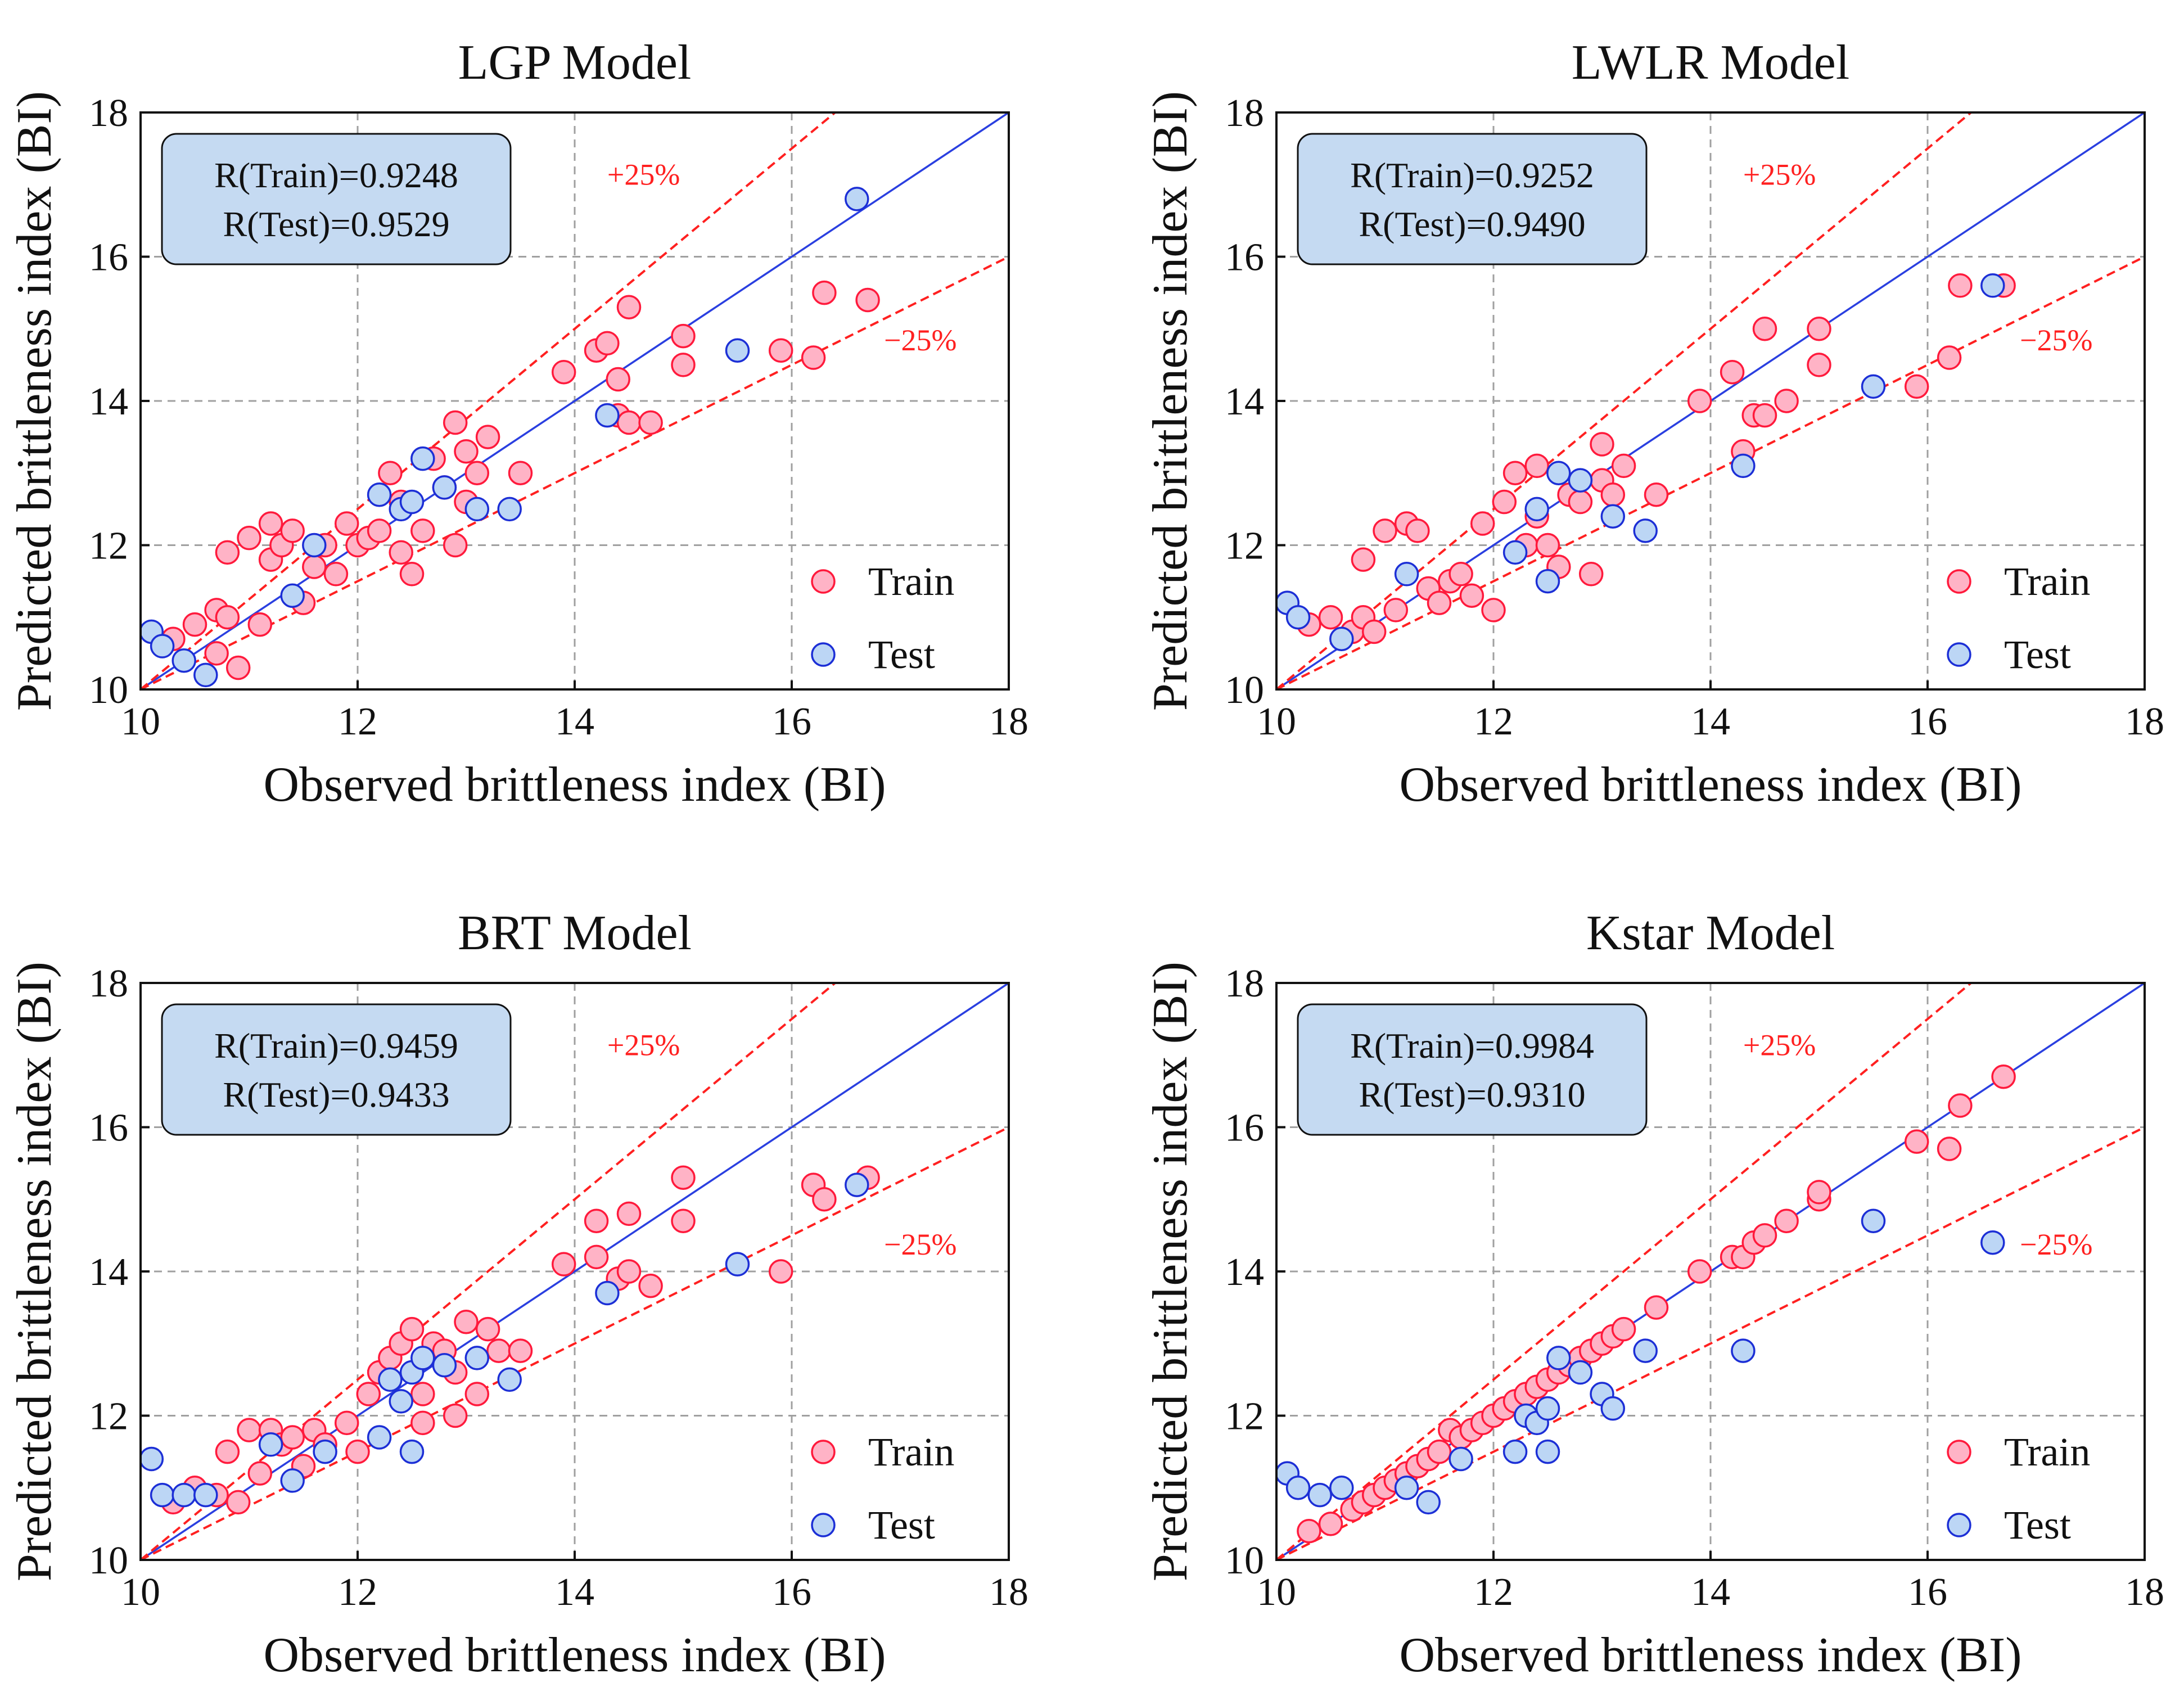 Image resolution: width=2184 pixels, height=1696 pixels. What do you see at coordinates (1959, 1525) in the screenshot?
I see `legend-test-marker` at bounding box center [1959, 1525].